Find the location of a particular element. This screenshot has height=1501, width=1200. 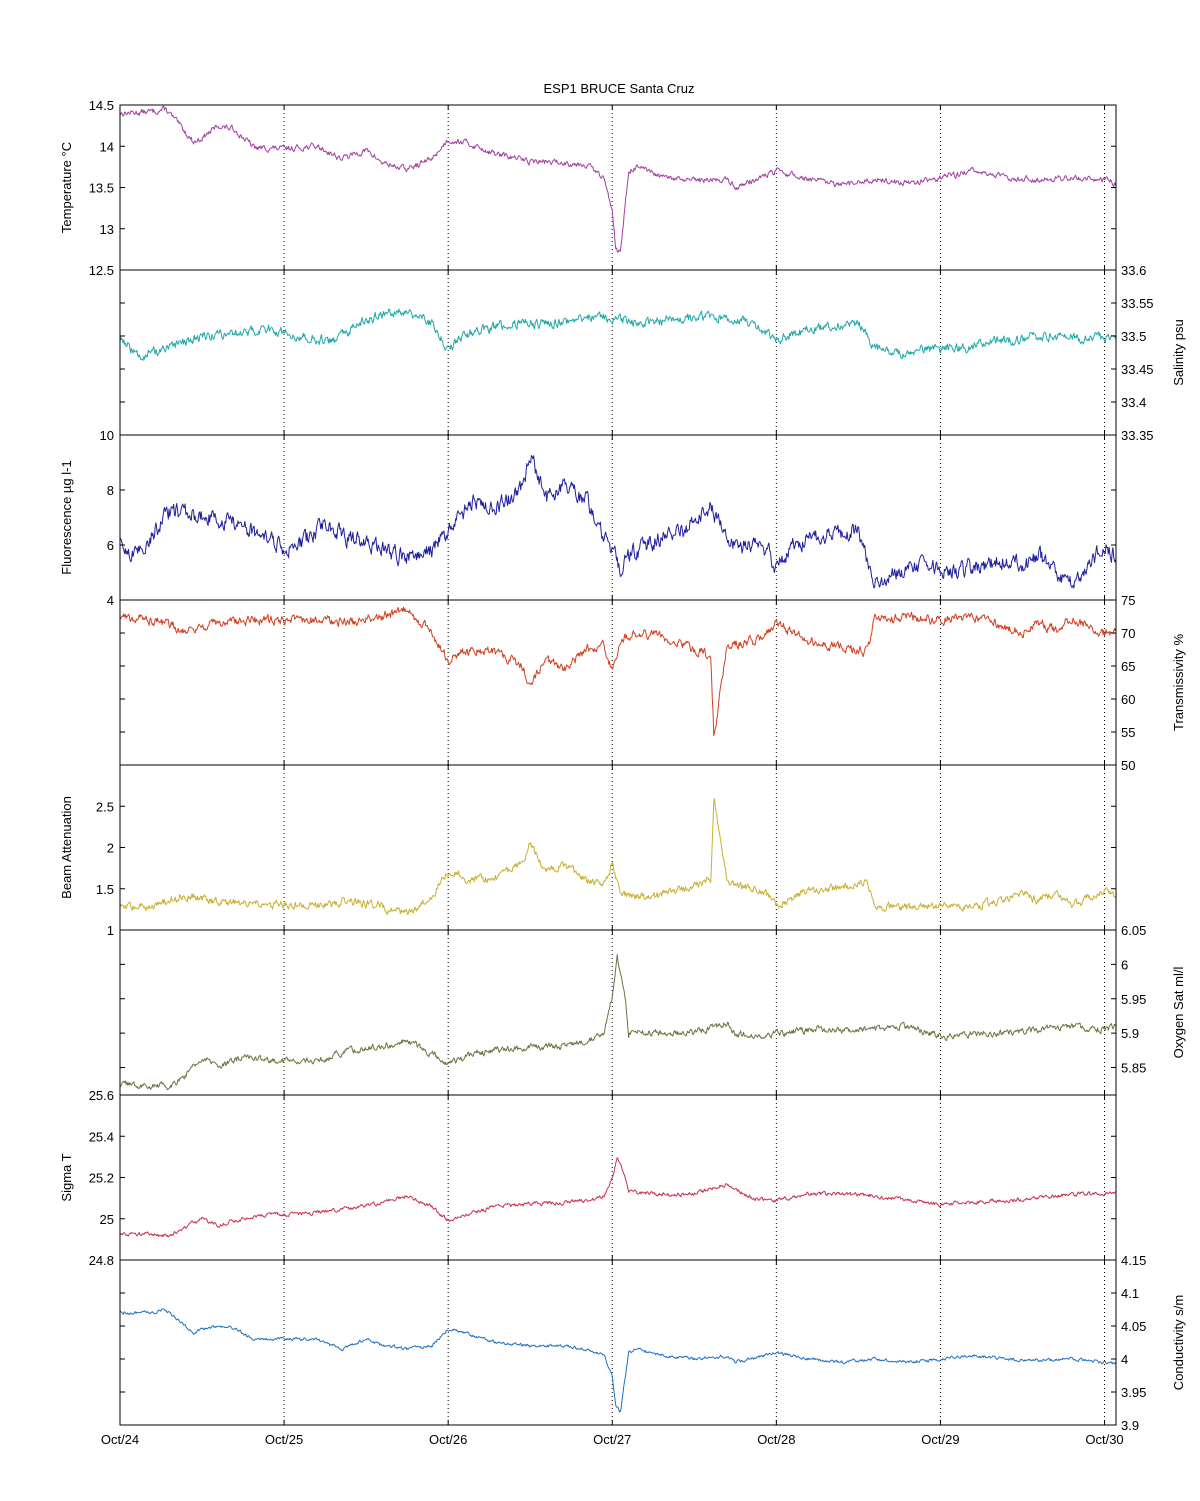

y-tick-label: 4.15 is located at coordinates (1133, 1260).